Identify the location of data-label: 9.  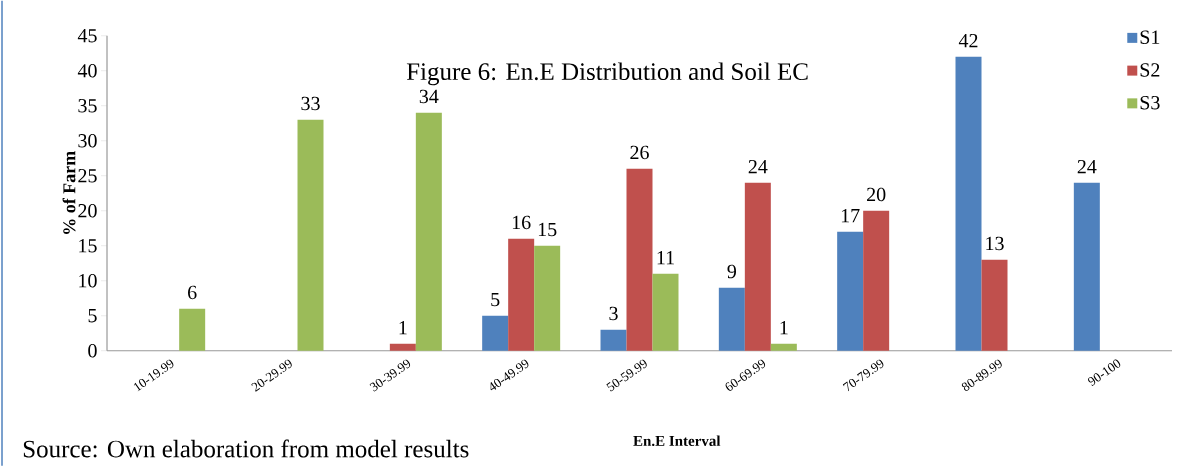
(732, 272).